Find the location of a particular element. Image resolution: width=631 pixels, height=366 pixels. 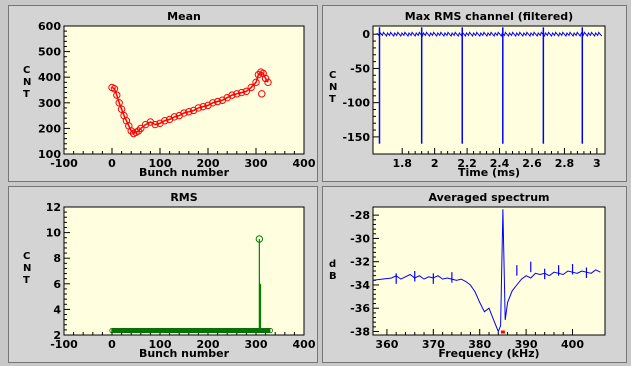

maxrms-plot-area is located at coordinates (489, 90).